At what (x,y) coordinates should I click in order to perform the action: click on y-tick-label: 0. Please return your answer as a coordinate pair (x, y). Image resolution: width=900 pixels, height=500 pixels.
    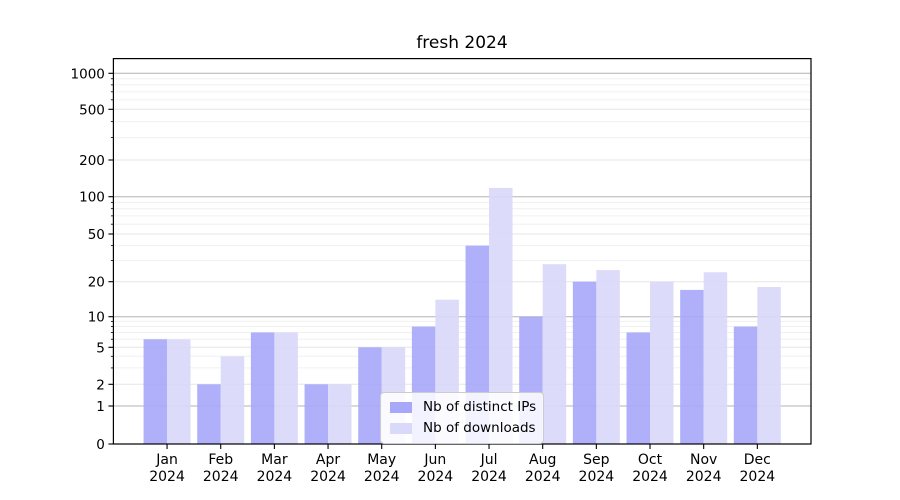
    Looking at the image, I should click on (100, 445).